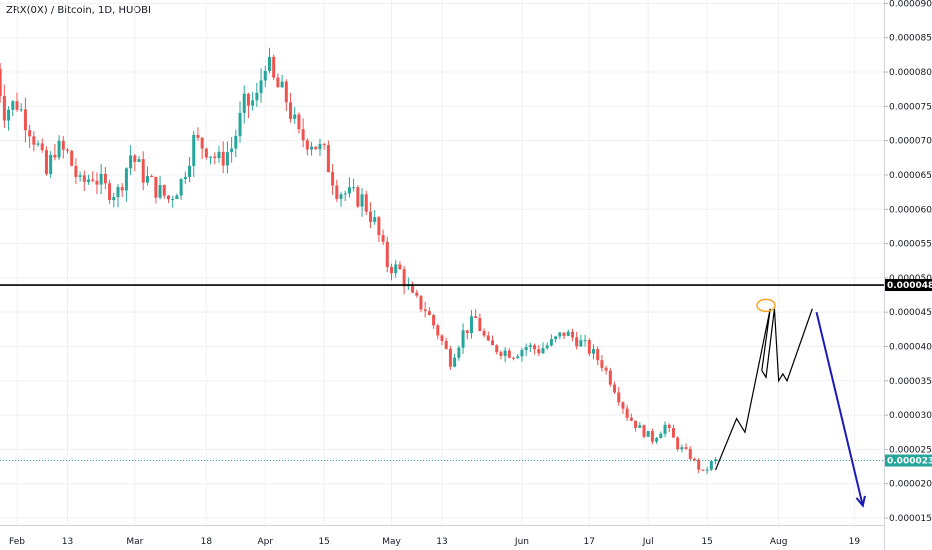 This screenshot has height=550, width=932. What do you see at coordinates (910, 485) in the screenshot?
I see `y-tick-label: 0.00002000` at bounding box center [910, 485].